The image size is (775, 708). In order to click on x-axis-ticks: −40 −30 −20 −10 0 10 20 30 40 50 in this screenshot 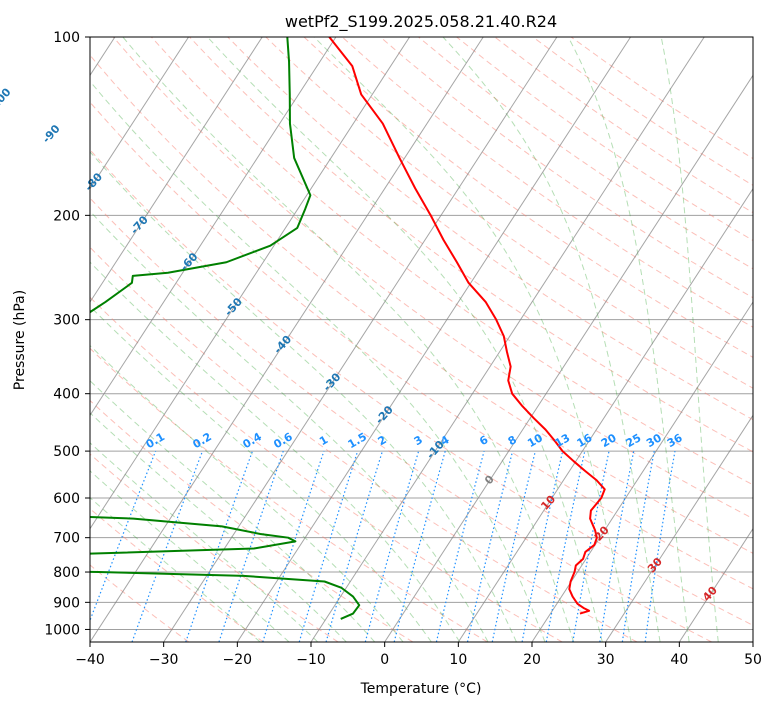, I will do `click(418, 655)`.